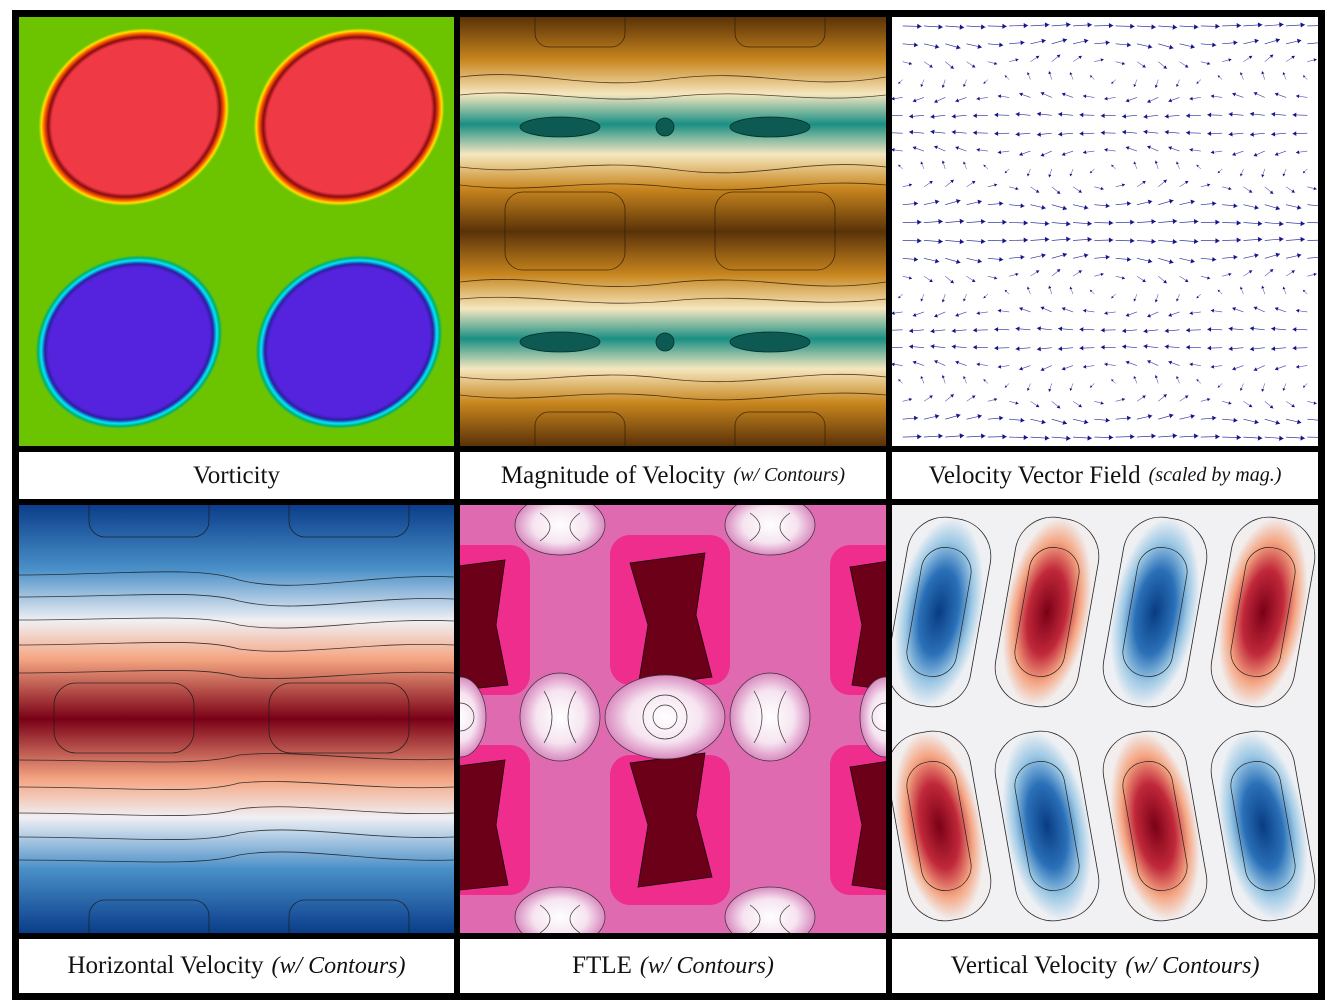 This screenshot has height=1008, width=1337. Describe the element at coordinates (236, 231) in the screenshot. I see `vorticity-image` at that location.